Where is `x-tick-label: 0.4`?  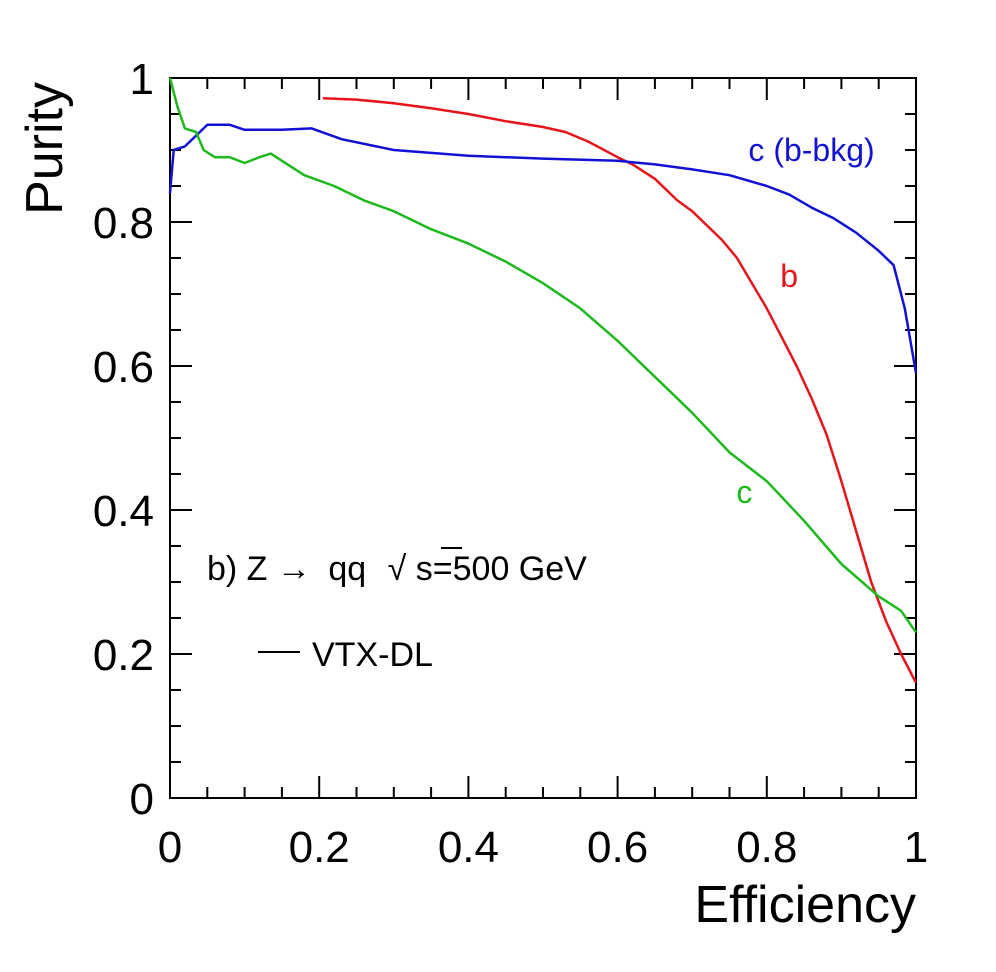
x-tick-label: 0.4 is located at coordinates (468, 847).